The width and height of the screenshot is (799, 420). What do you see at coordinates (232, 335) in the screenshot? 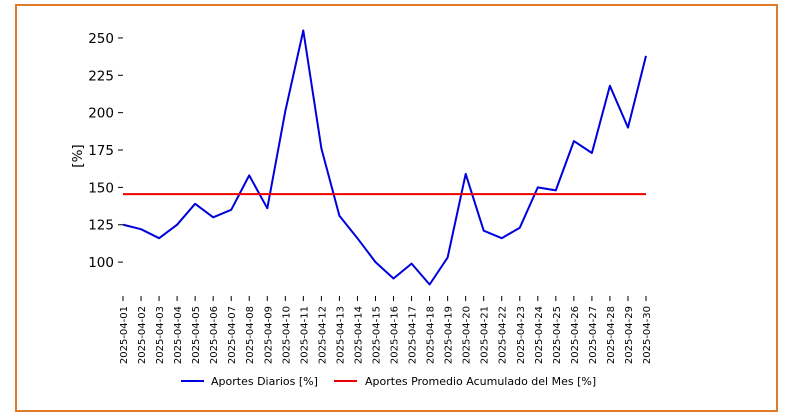
I see `x-tick-label: 2025-04-07` at bounding box center [232, 335].